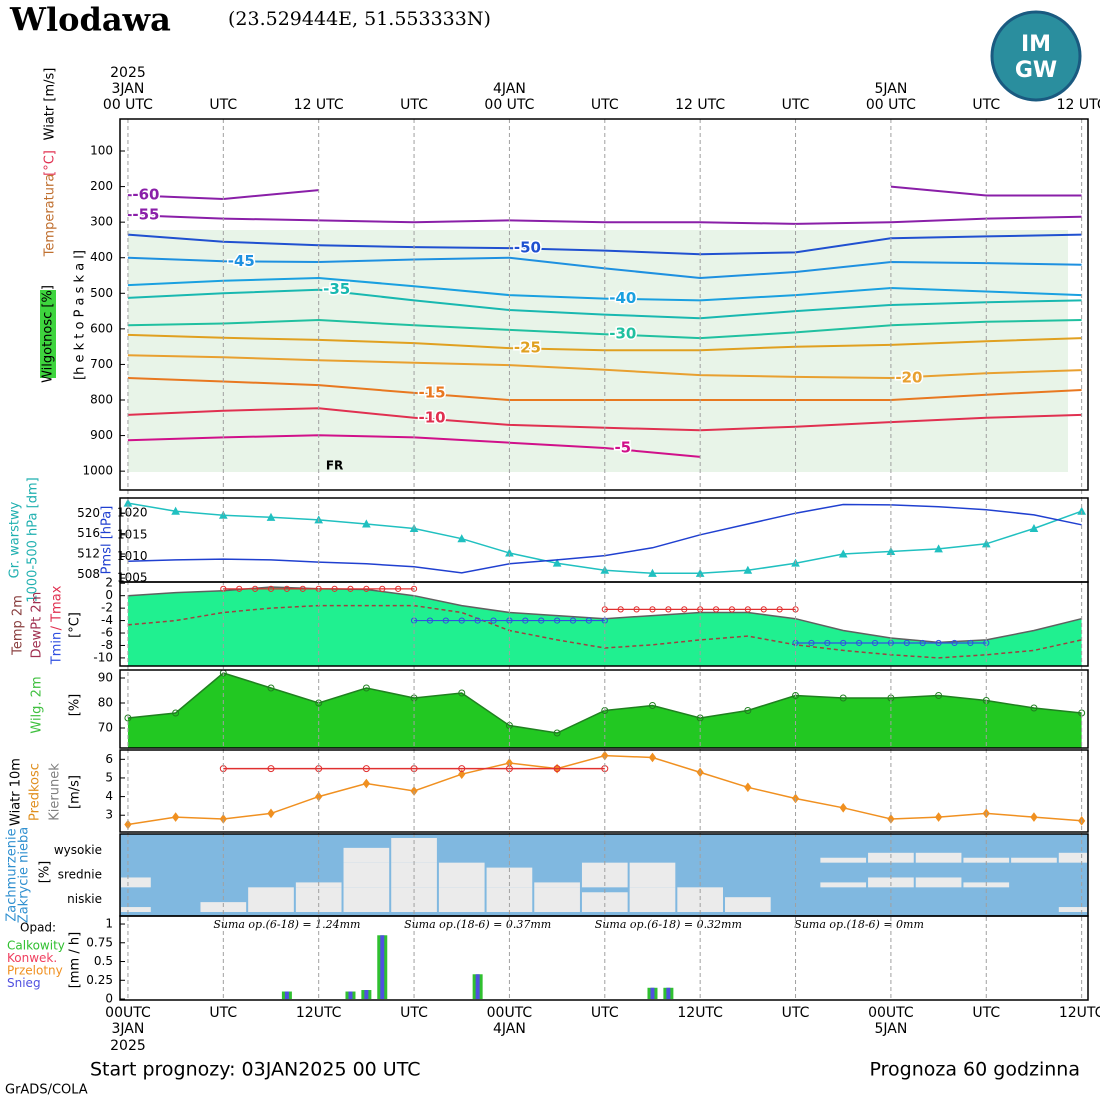 The image size is (1100, 1100). I want to click on axis-label: Temp 2m, so click(18, 625).